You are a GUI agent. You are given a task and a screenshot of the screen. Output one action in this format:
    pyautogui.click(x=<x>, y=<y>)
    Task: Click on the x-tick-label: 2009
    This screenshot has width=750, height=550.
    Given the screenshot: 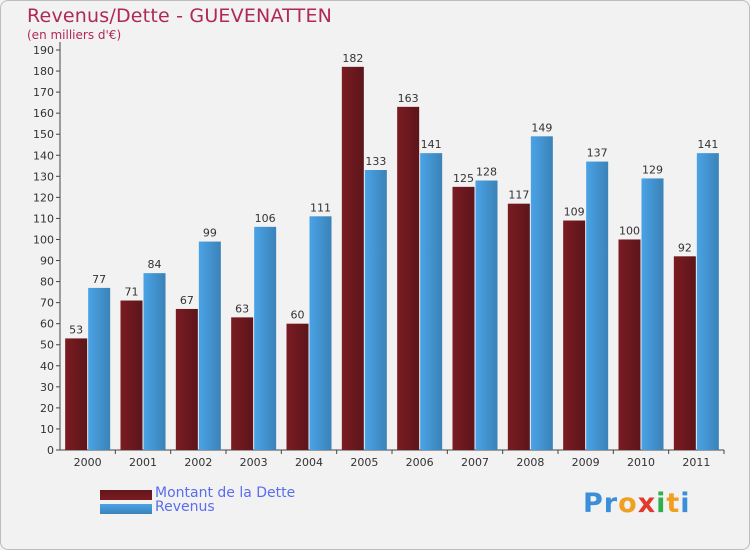 What is the action you would take?
    pyautogui.click(x=586, y=462)
    